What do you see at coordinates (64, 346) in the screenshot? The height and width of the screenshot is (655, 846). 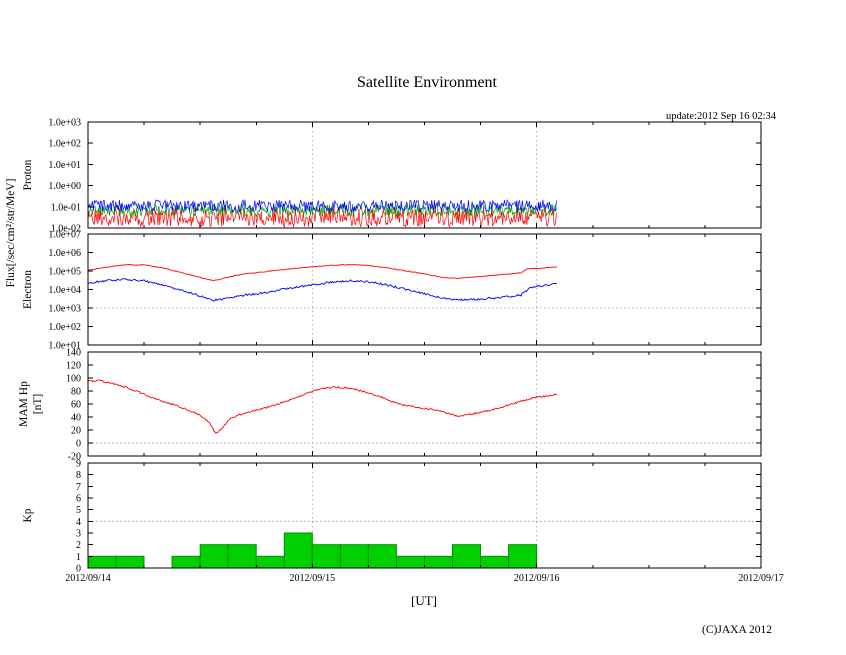 I see `electron-flux-ytick-label: 1.0e+01` at bounding box center [64, 346].